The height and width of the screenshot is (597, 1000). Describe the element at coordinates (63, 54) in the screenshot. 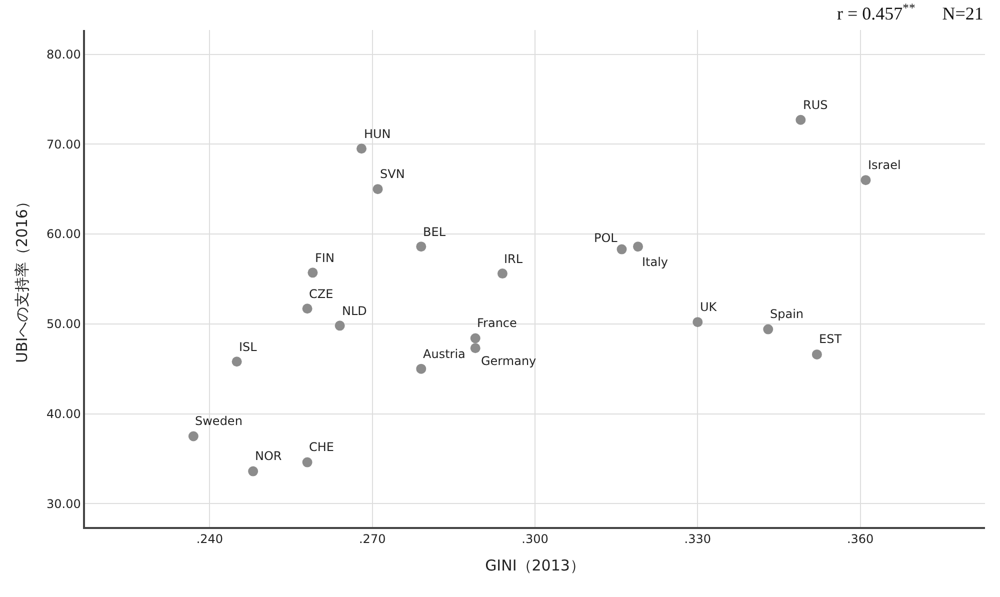

I see `y-tick-label: 80.00` at that location.